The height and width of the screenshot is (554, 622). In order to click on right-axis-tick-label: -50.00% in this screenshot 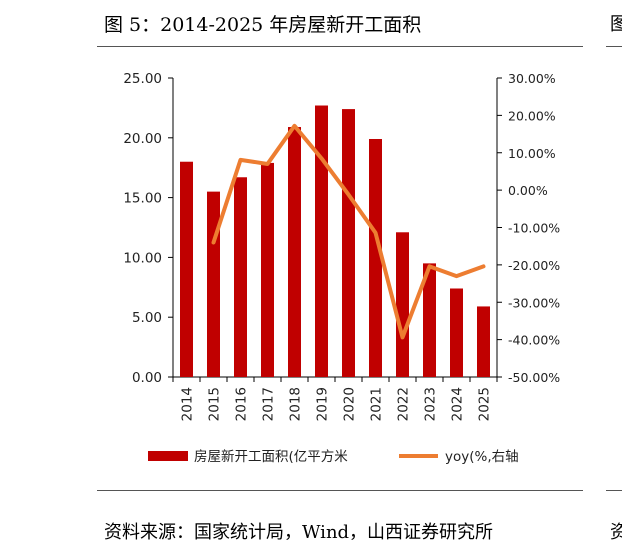, I will do `click(534, 377)`.